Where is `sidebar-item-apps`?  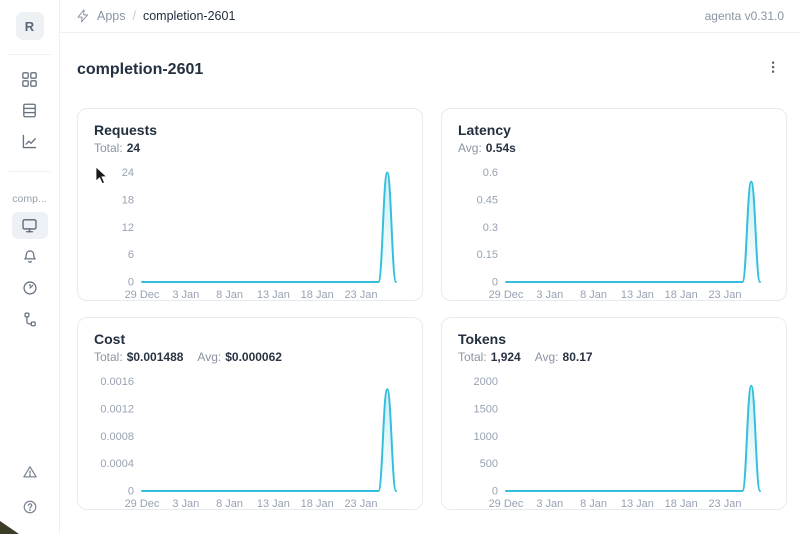
sidebar-item-apps is located at coordinates (30, 79).